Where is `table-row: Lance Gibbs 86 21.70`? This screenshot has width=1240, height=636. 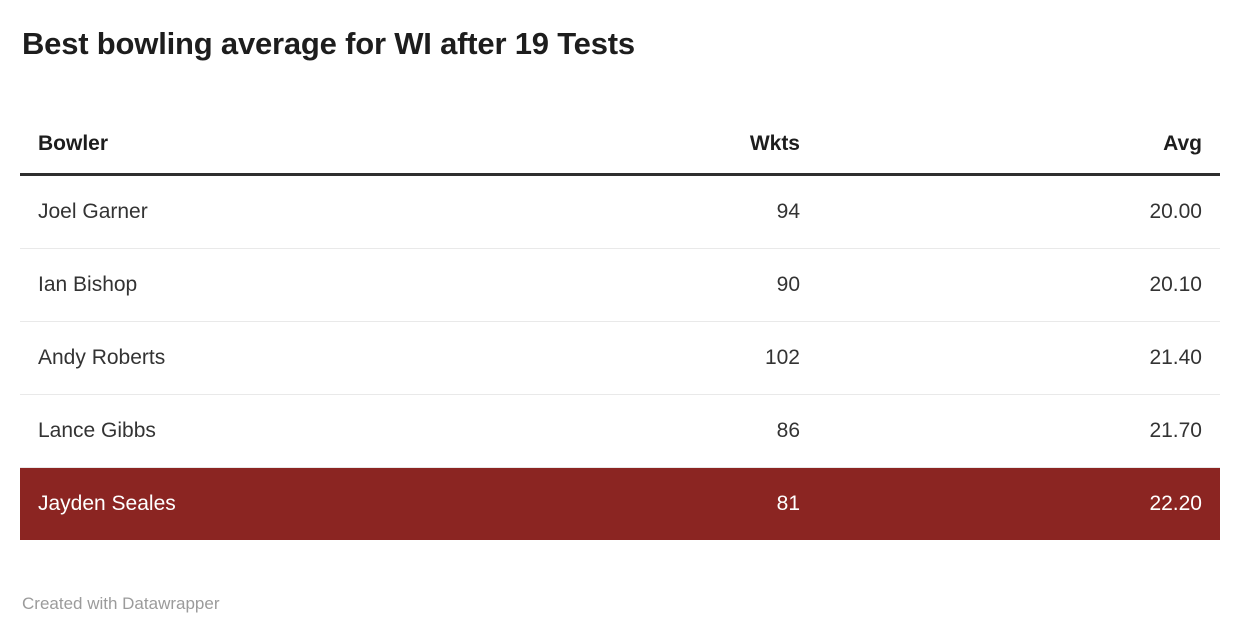 table-row: Lance Gibbs 86 21.70 is located at coordinates (620, 431).